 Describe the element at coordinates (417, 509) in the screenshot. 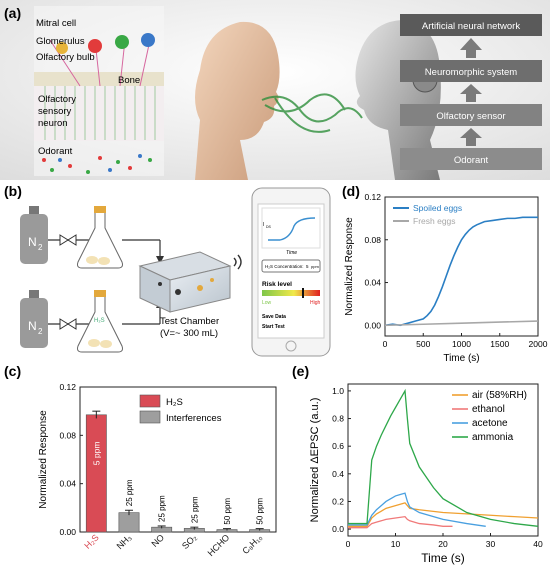

I see `series-line-acetone` at that location.